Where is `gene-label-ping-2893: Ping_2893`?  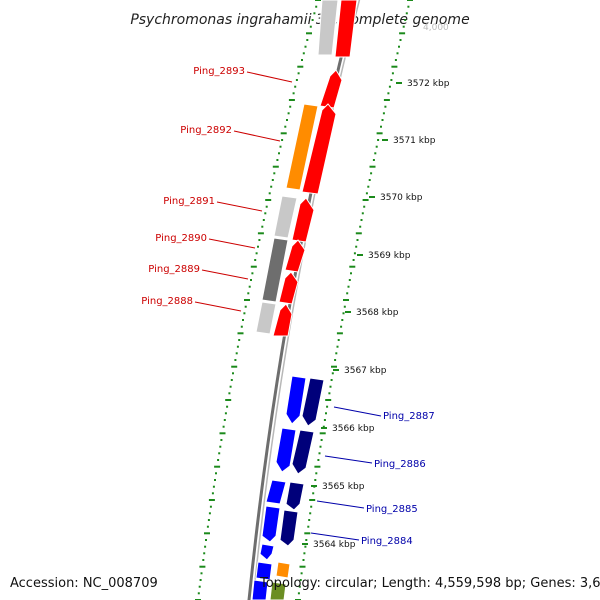 gene-label-ping-2893: Ping_2893 is located at coordinates (219, 71).